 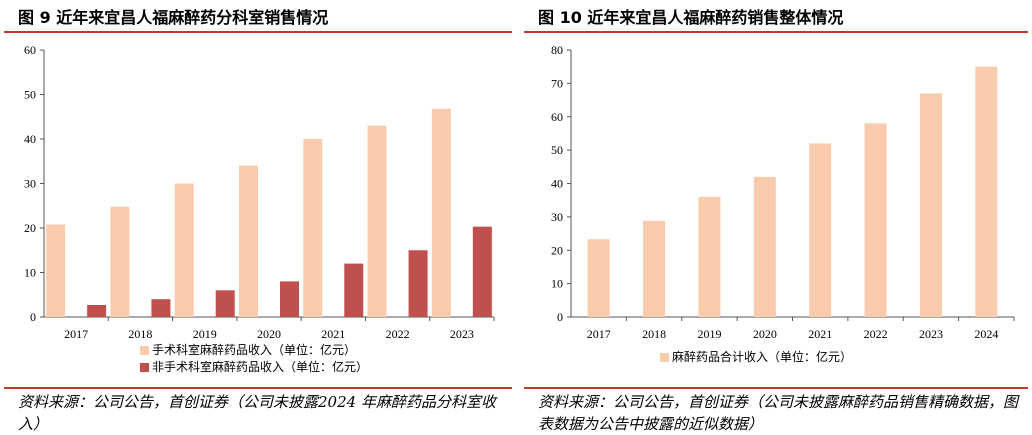 What do you see at coordinates (691, 17) in the screenshot?
I see `right-chart-title: 图 10 近年来宜昌人福麻醉药销售整体情况` at bounding box center [691, 17].